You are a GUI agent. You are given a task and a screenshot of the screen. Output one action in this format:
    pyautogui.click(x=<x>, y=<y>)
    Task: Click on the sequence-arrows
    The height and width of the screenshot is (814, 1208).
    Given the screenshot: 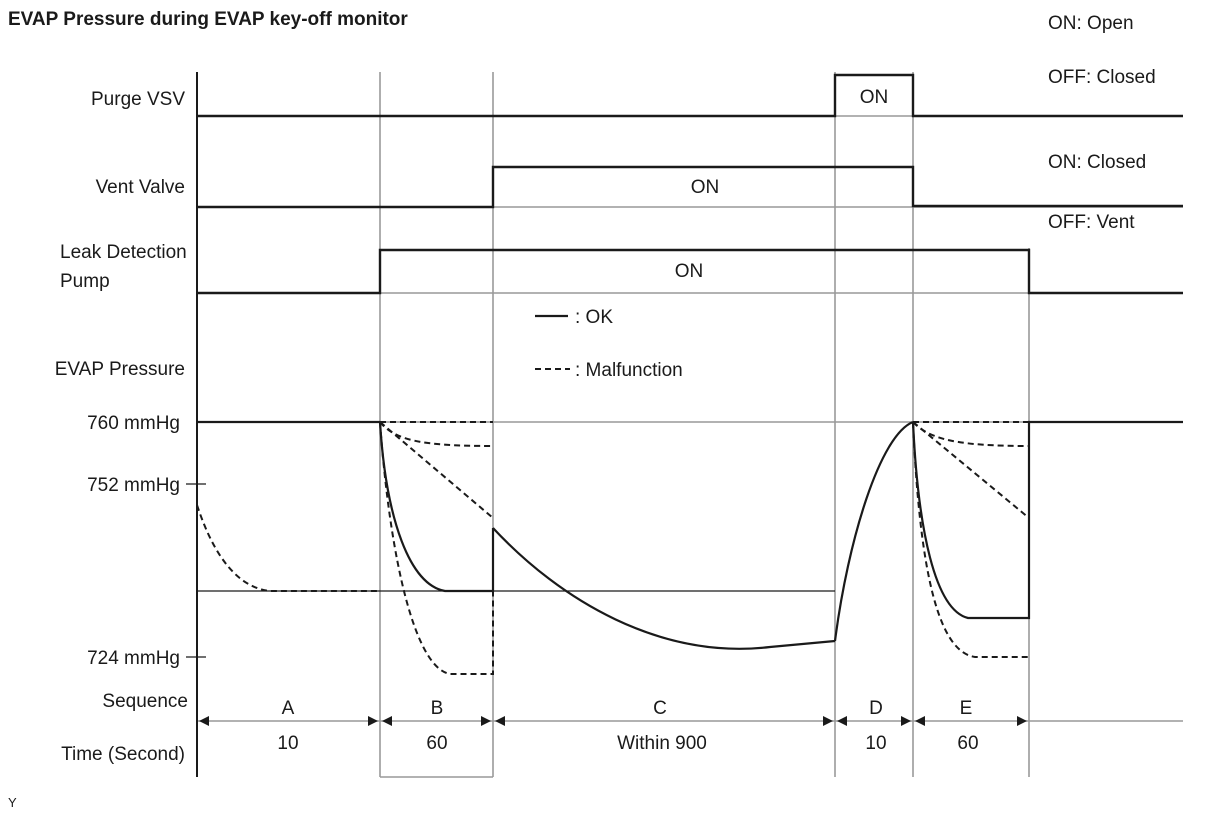 What is the action you would take?
    pyautogui.click(x=613, y=721)
    